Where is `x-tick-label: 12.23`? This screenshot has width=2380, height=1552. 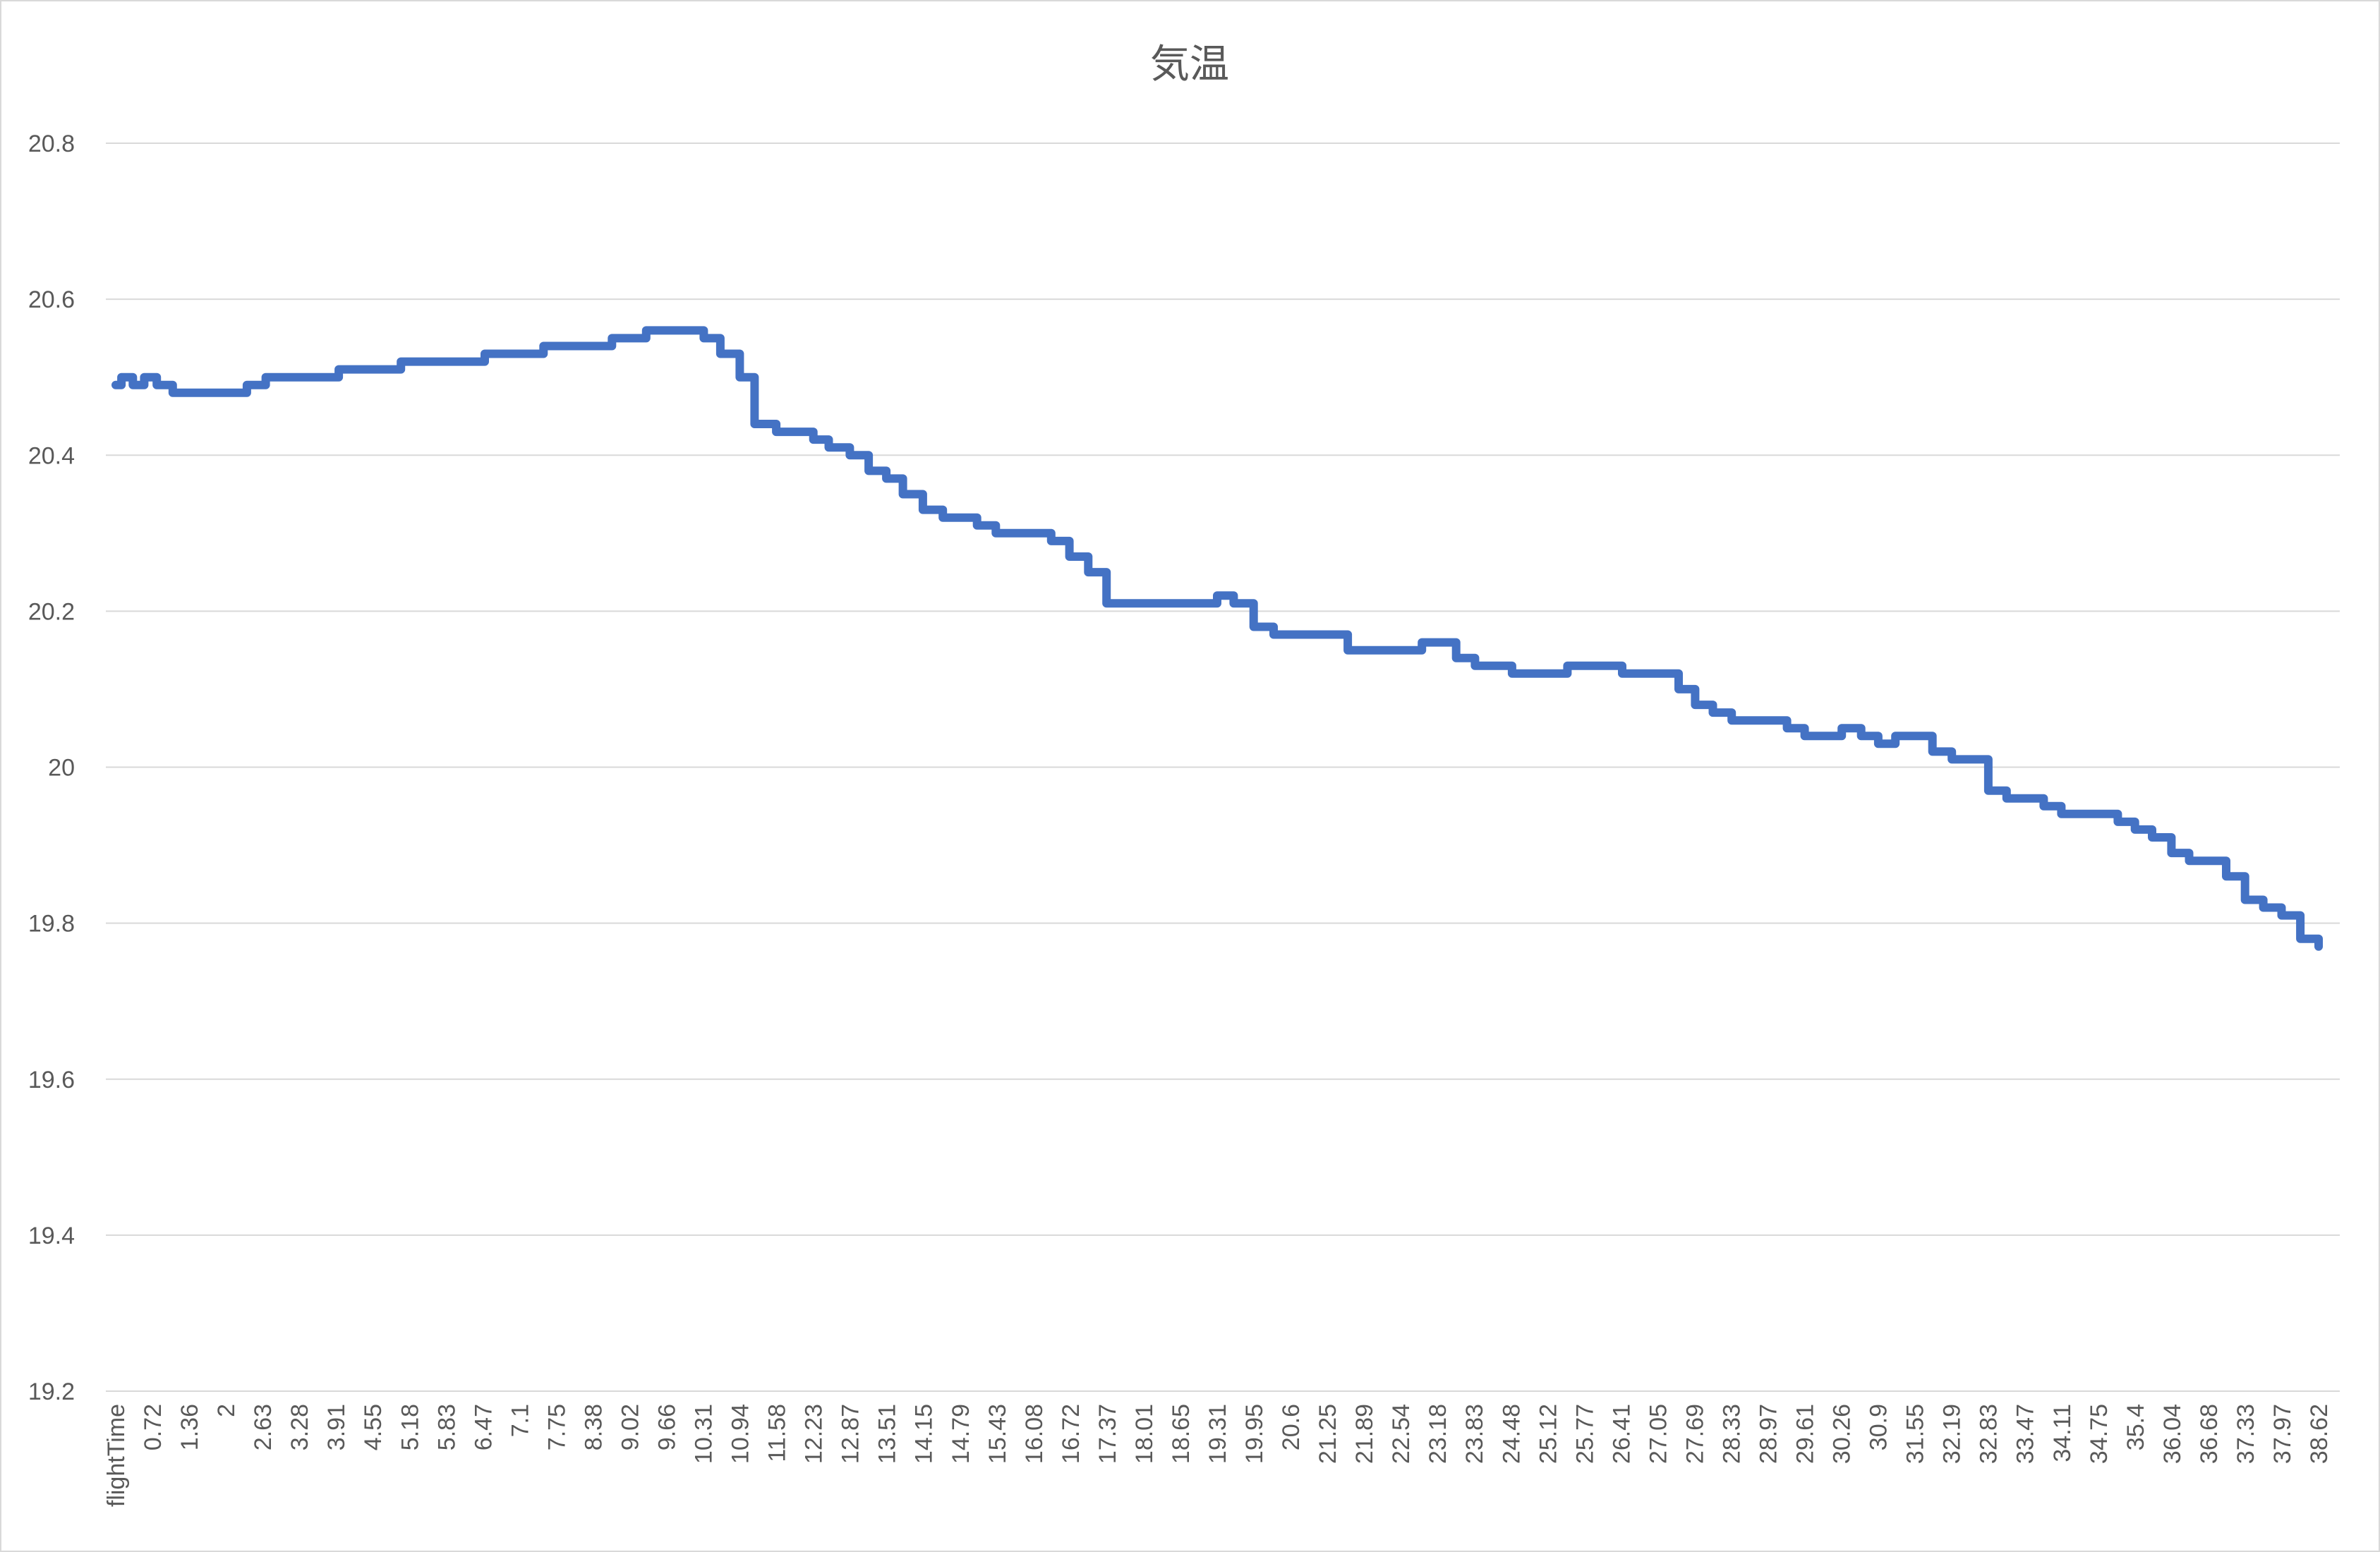
x-tick-label: 12.23 is located at coordinates (815, 1434).